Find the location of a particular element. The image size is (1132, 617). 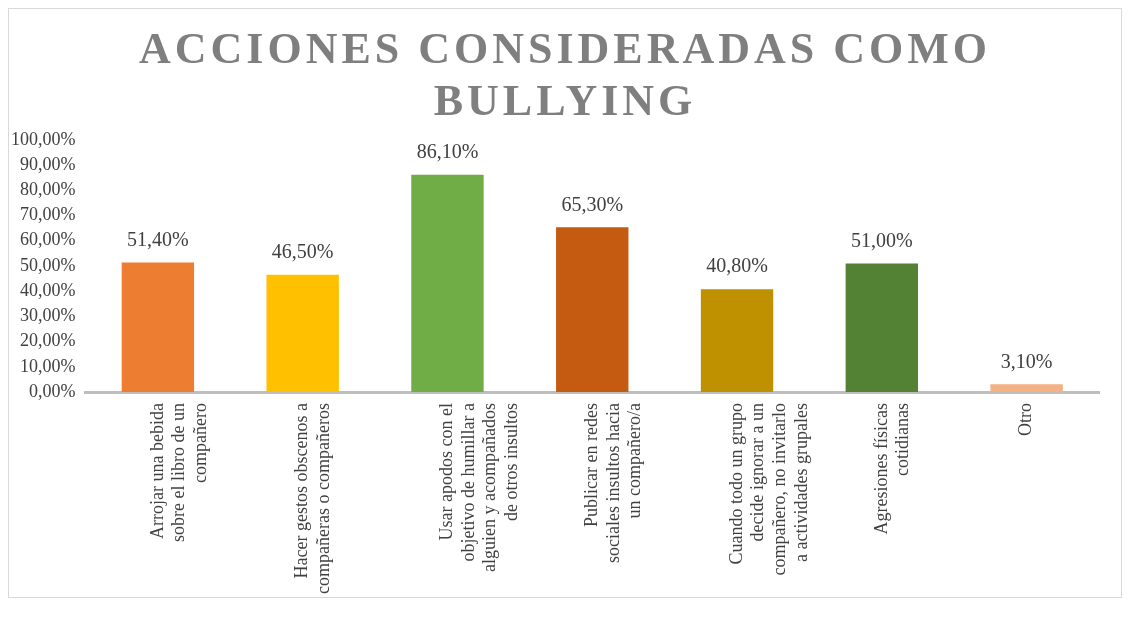

data-label: 65,30% is located at coordinates (592, 203).